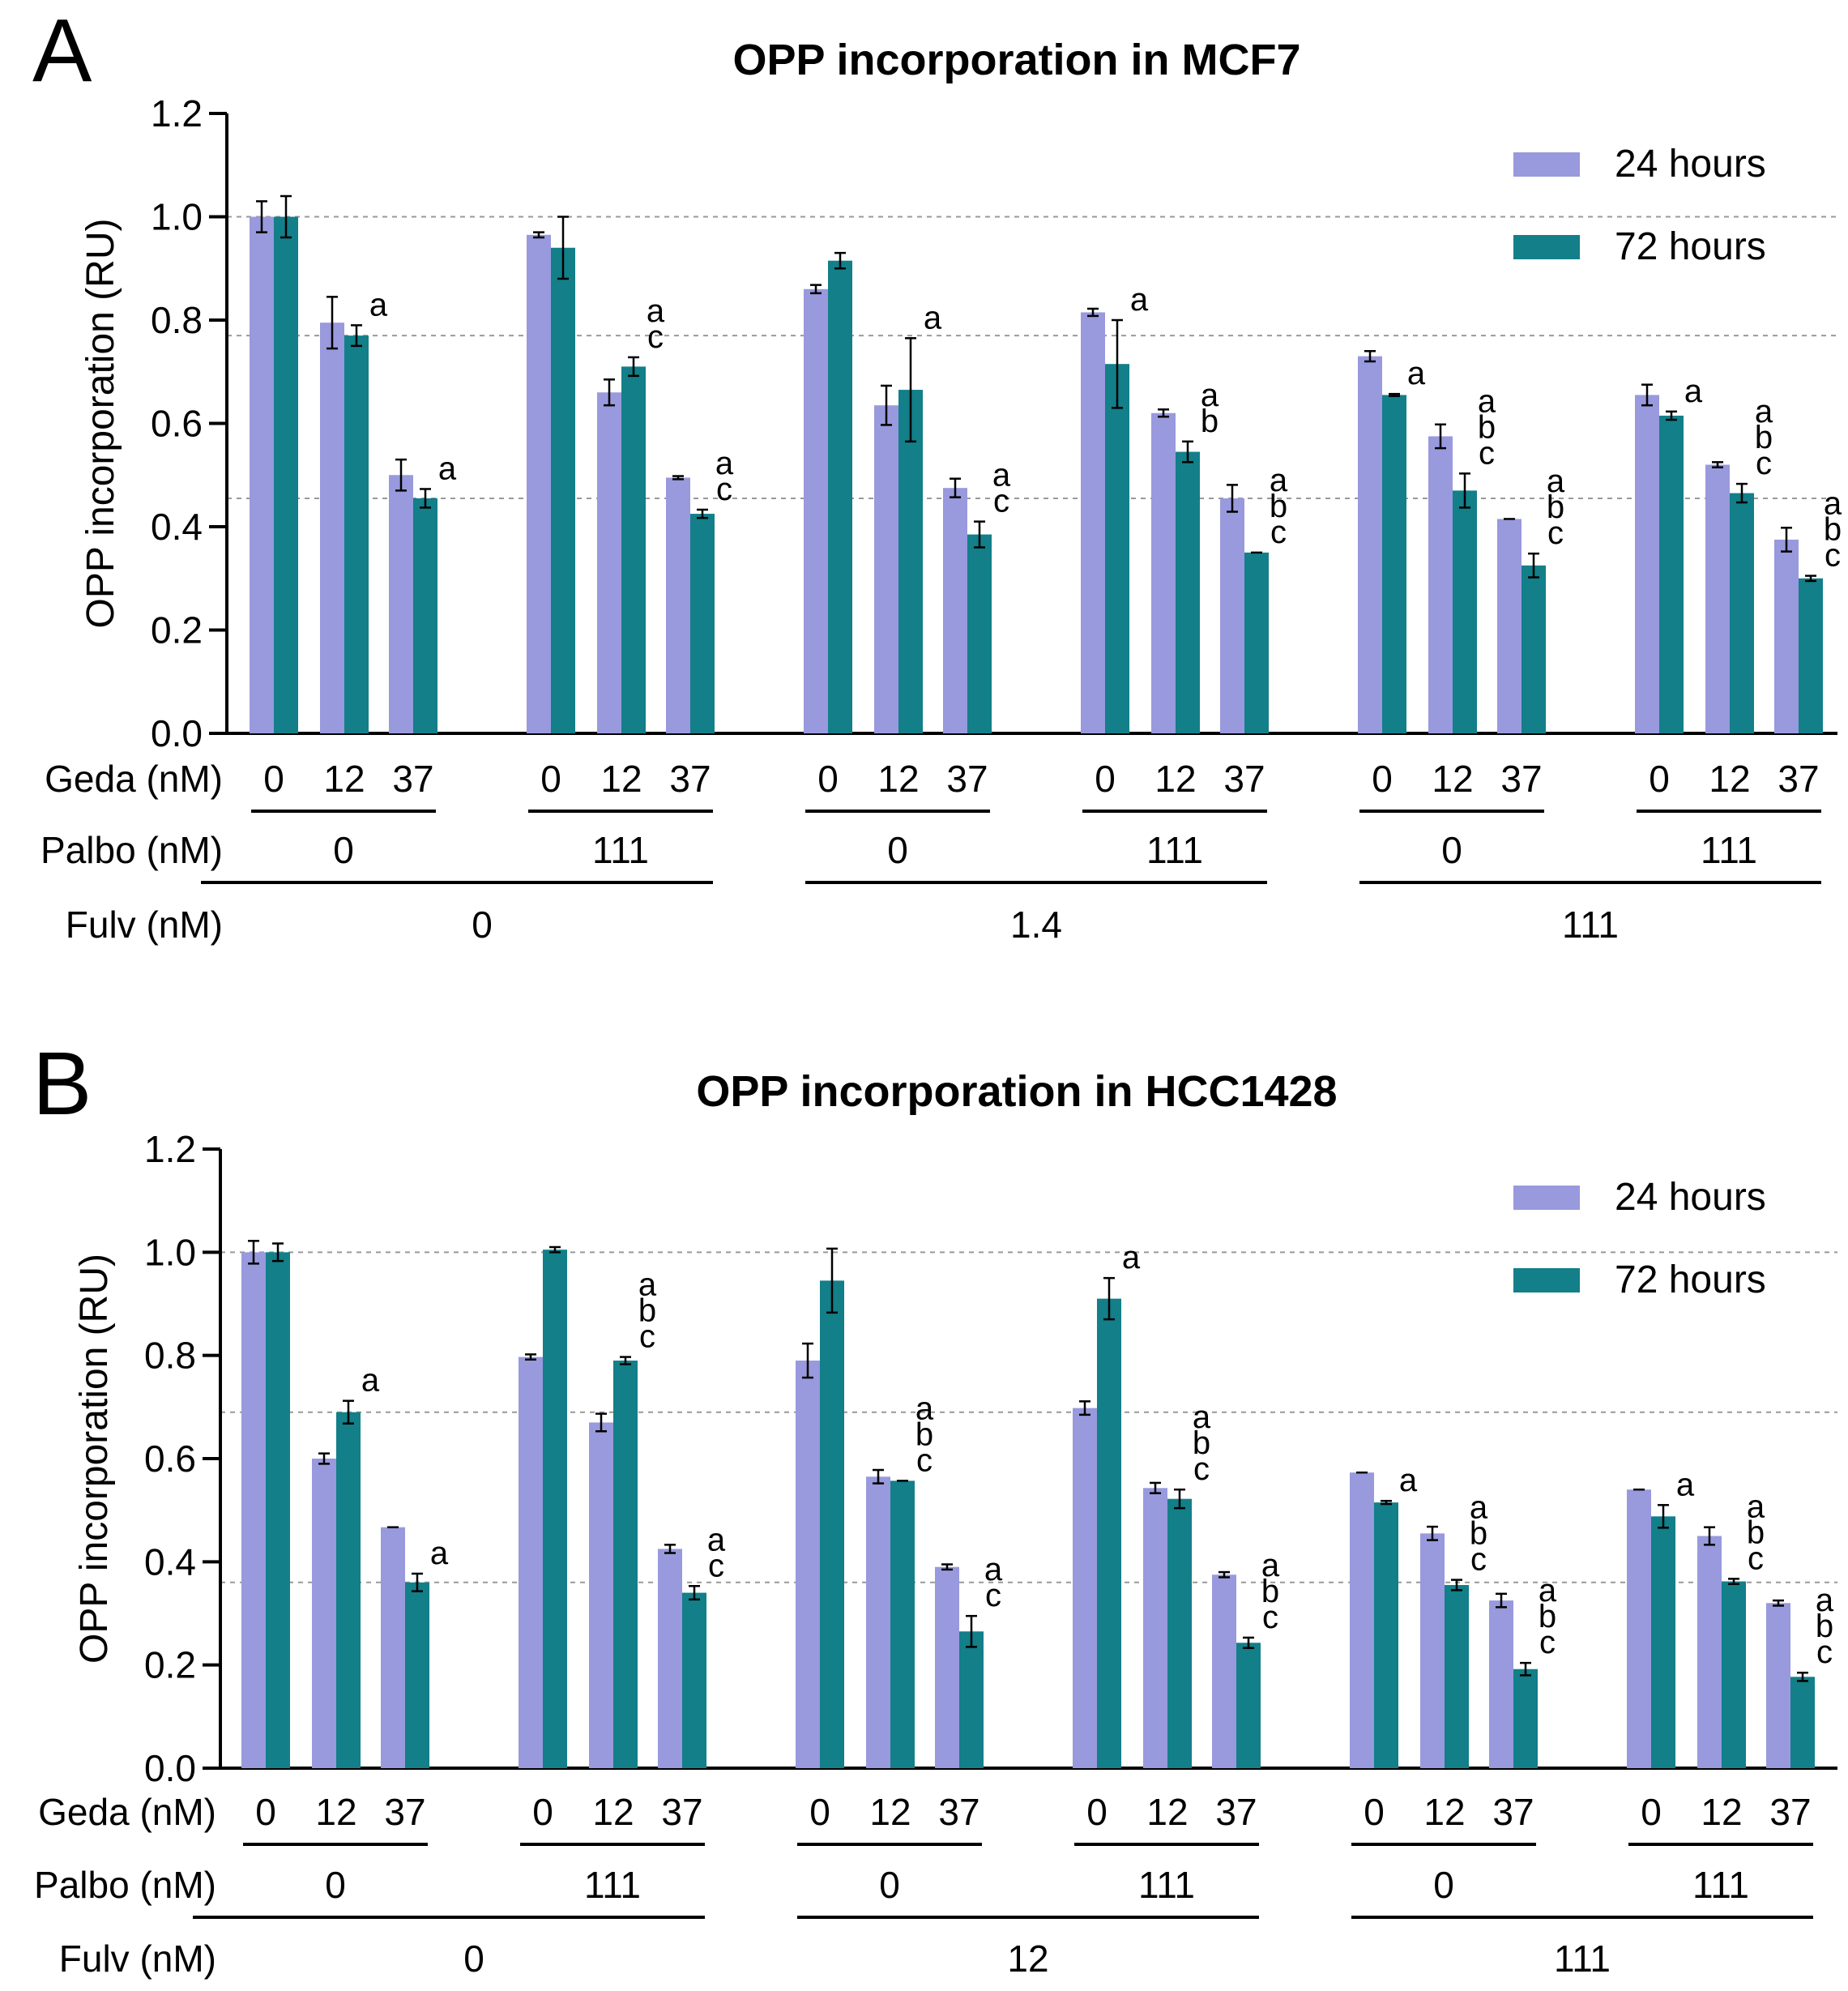 The image size is (1848, 1991). What do you see at coordinates (1036, 925) in the screenshot?
I see `fulv-label: 1.4` at bounding box center [1036, 925].